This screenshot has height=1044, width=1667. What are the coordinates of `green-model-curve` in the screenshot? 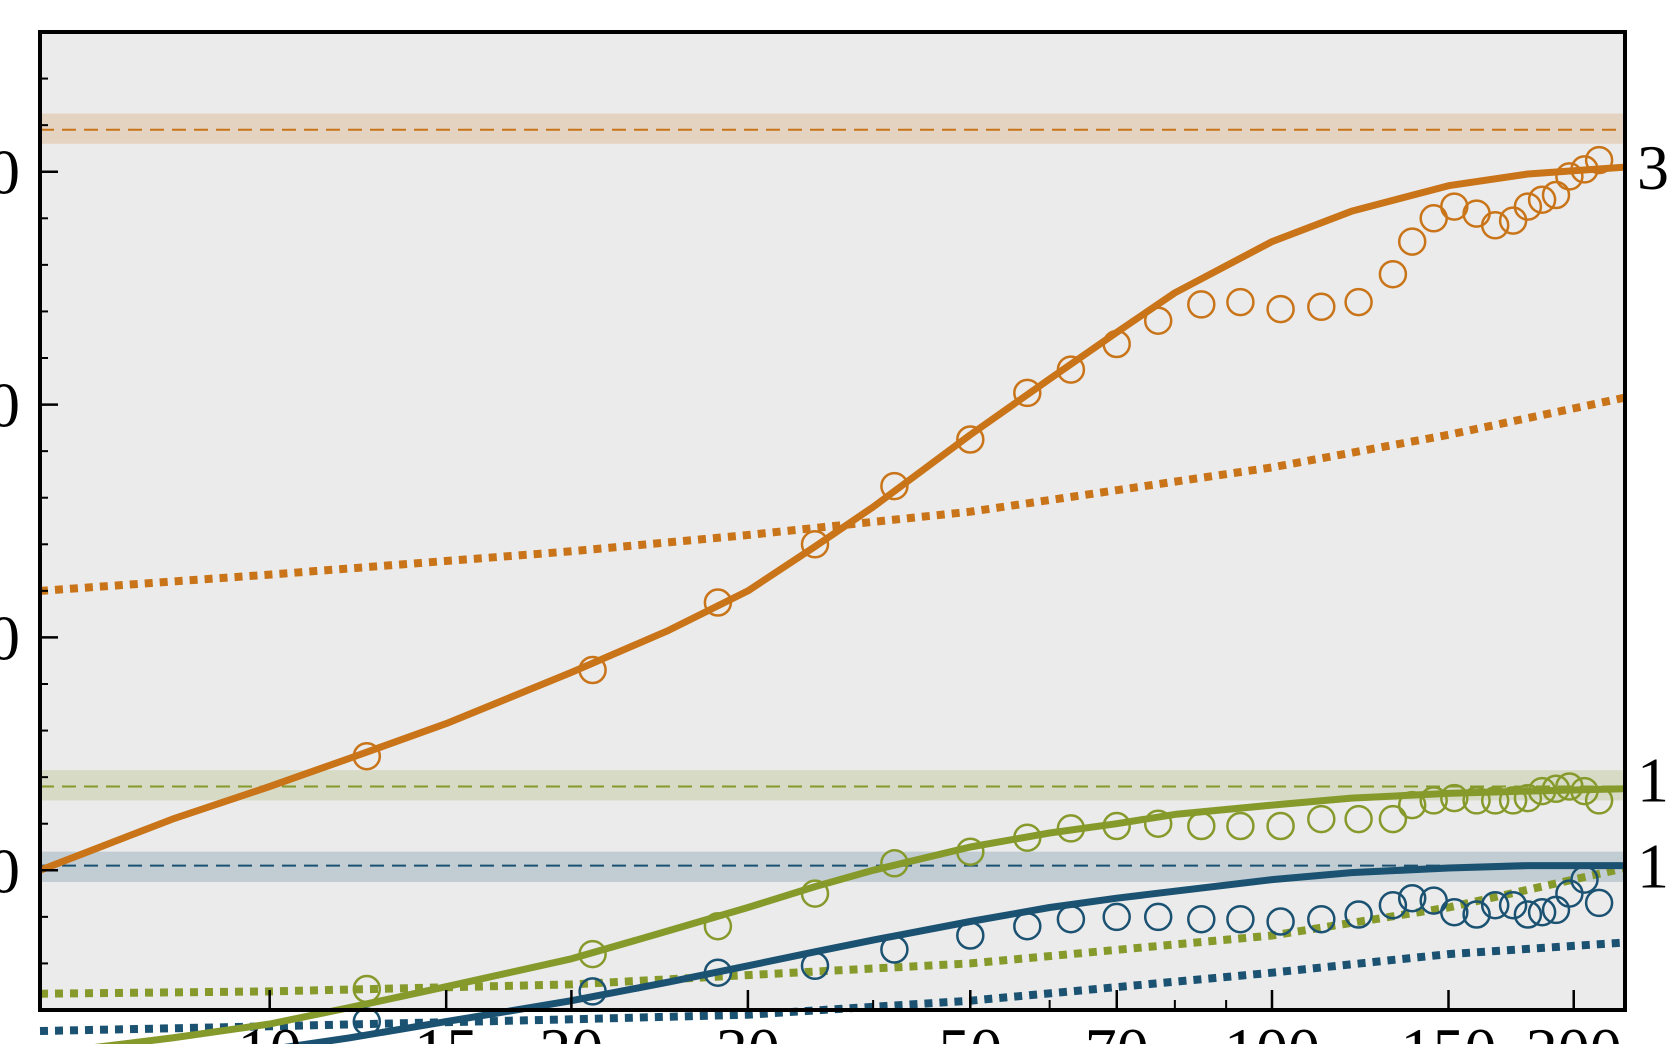 It's located at (832, 931).